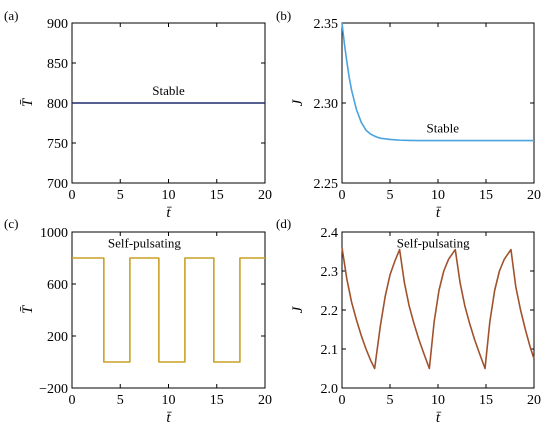 The width and height of the screenshot is (550, 426). Describe the element at coordinates (57, 104) in the screenshot. I see `y-tick-label: 800` at that location.